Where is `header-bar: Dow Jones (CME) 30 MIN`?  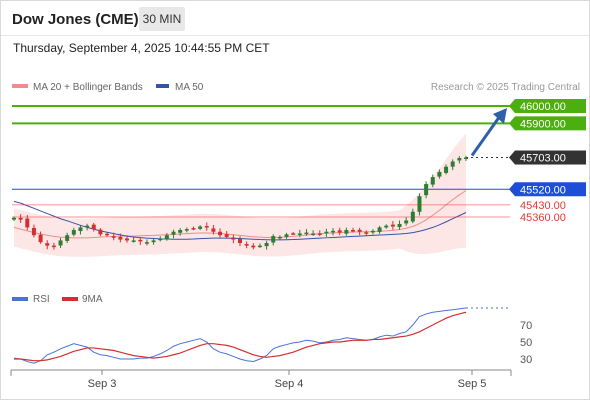
header-bar: Dow Jones (CME) 30 MIN is located at coordinates (295, 18).